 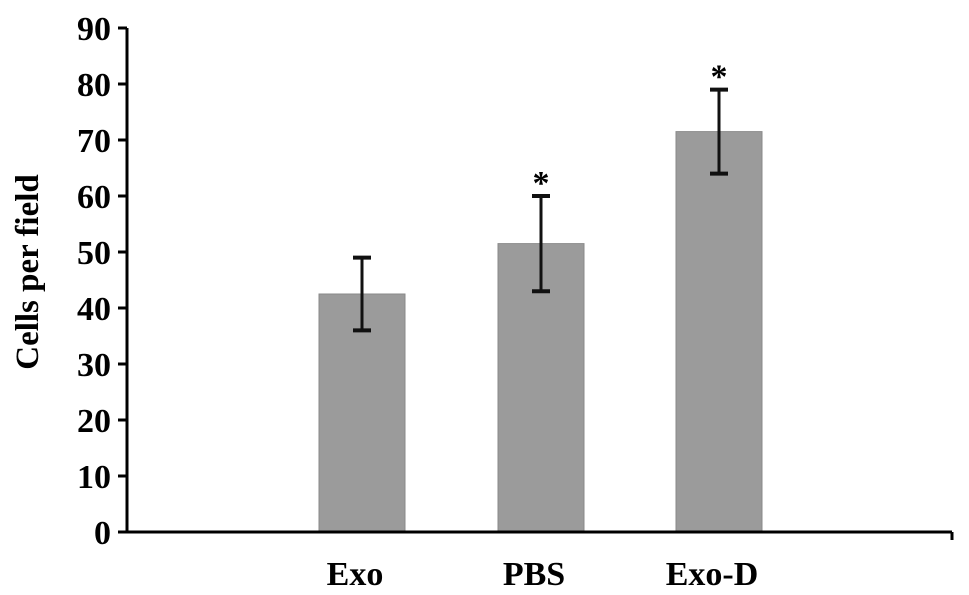 What do you see at coordinates (94, 477) in the screenshot?
I see `y-tick-label: 10` at bounding box center [94, 477].